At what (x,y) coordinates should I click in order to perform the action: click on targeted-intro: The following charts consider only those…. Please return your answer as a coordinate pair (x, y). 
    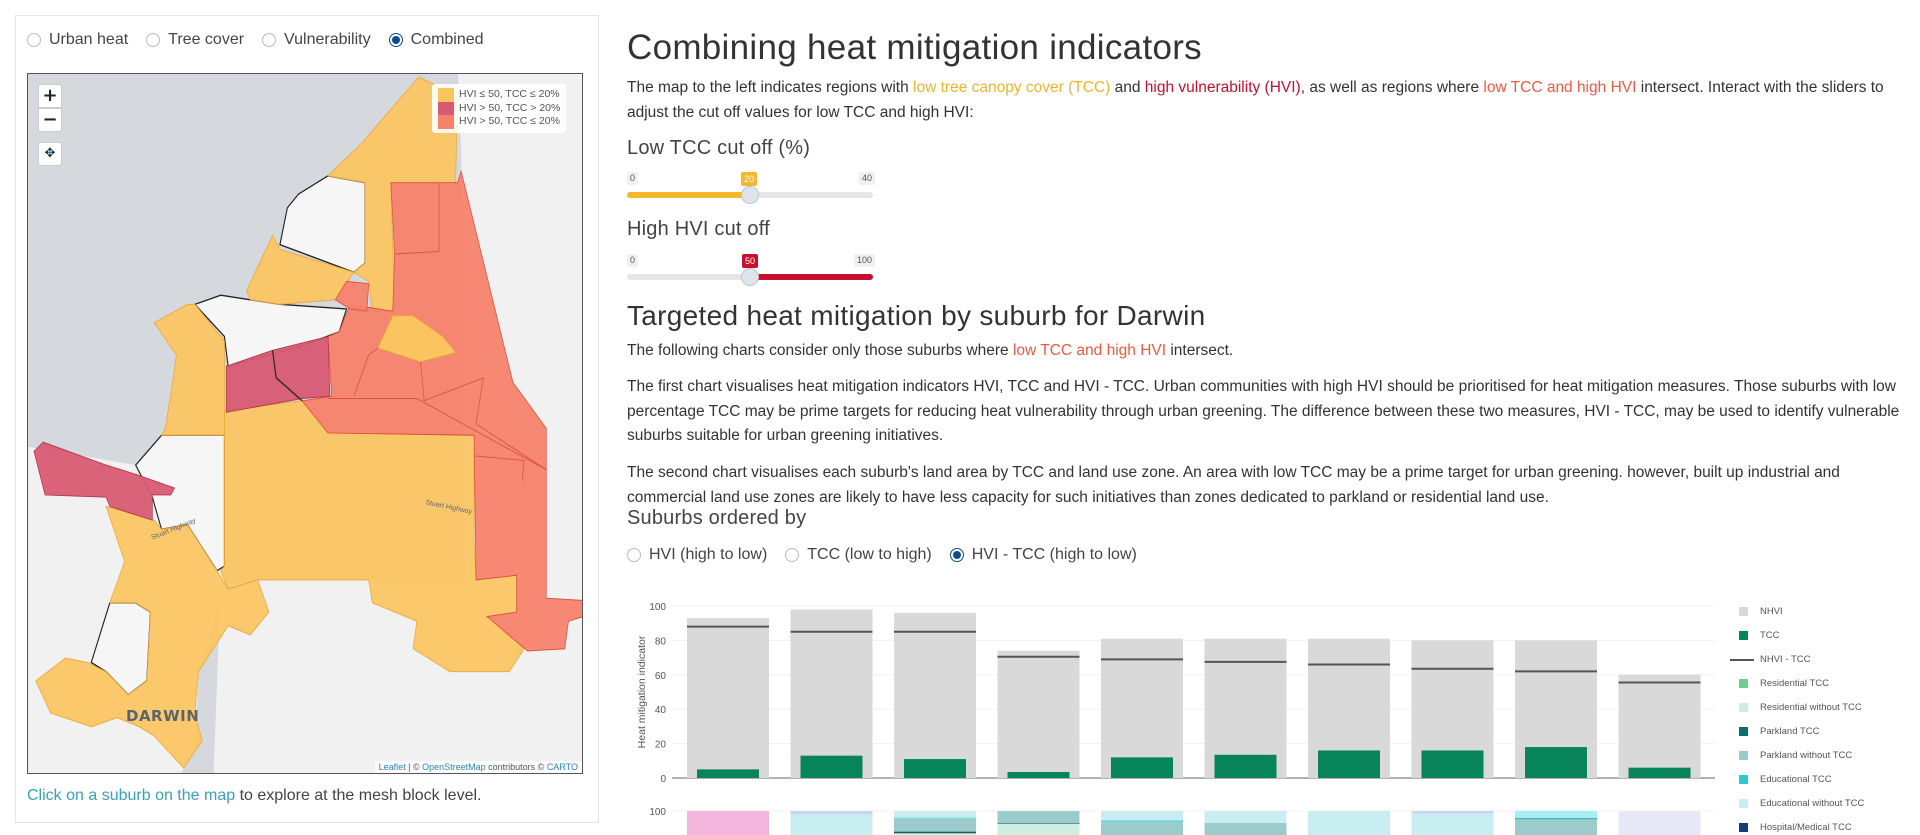
    Looking at the image, I should click on (930, 350).